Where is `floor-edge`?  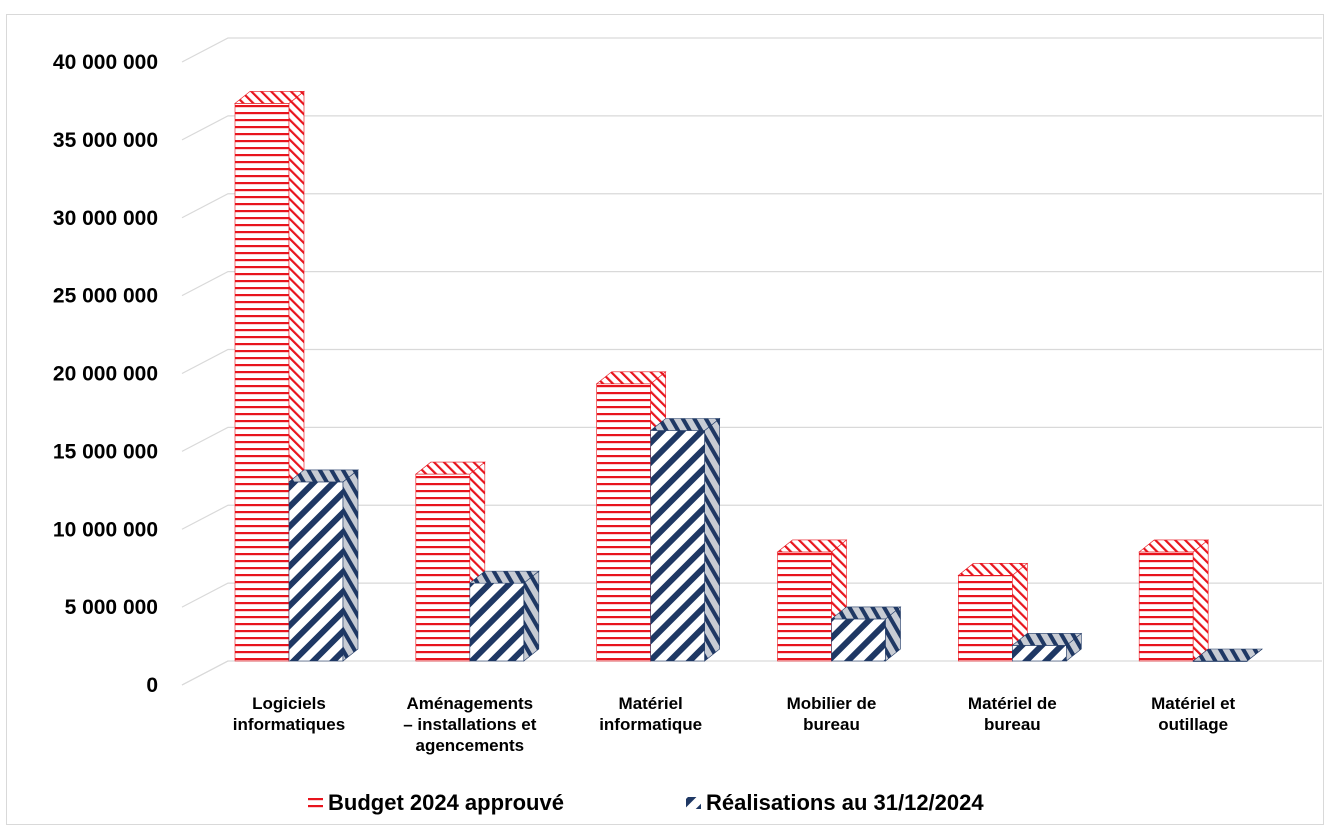 floor-edge is located at coordinates (205, 673).